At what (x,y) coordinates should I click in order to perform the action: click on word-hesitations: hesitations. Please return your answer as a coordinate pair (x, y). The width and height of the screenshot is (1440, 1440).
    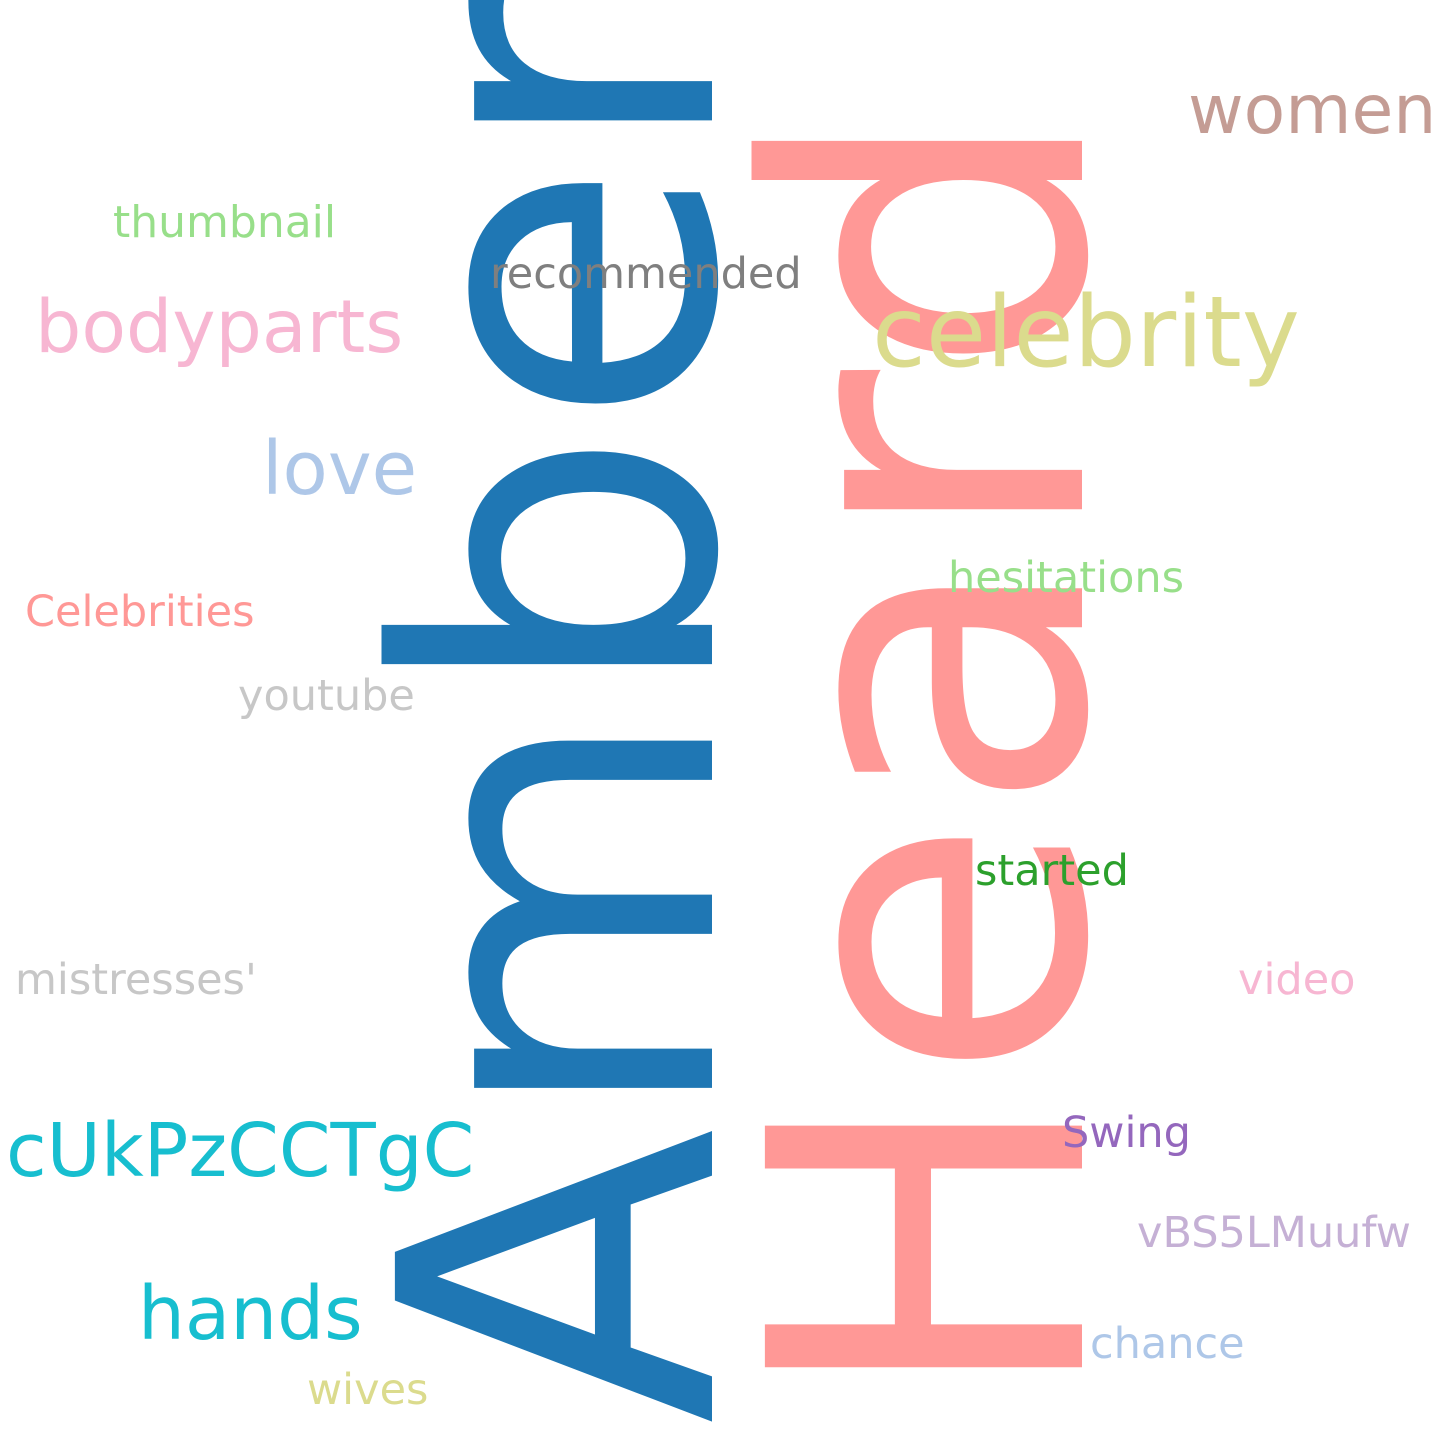
    Looking at the image, I should click on (1066, 578).